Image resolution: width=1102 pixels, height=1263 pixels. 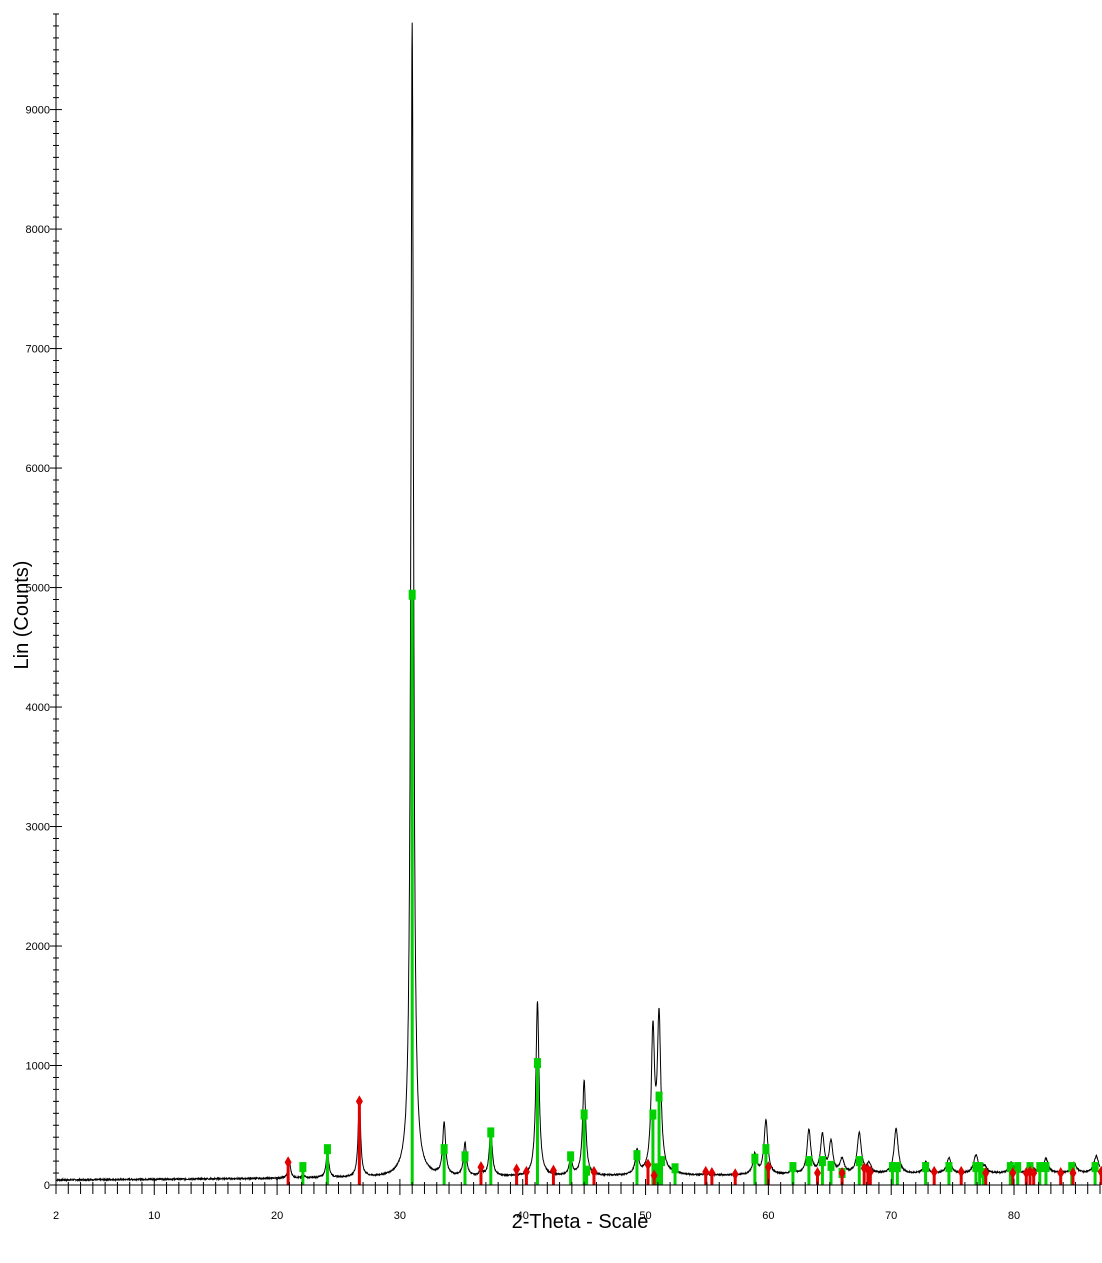 What do you see at coordinates (38, 1067) in the screenshot?
I see `y-tick-label: 1000` at bounding box center [38, 1067].